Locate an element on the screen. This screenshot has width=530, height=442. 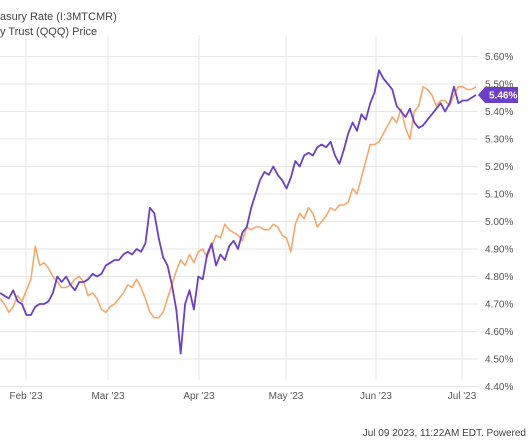
y-tick-label: 5.00% is located at coordinates (499, 222).